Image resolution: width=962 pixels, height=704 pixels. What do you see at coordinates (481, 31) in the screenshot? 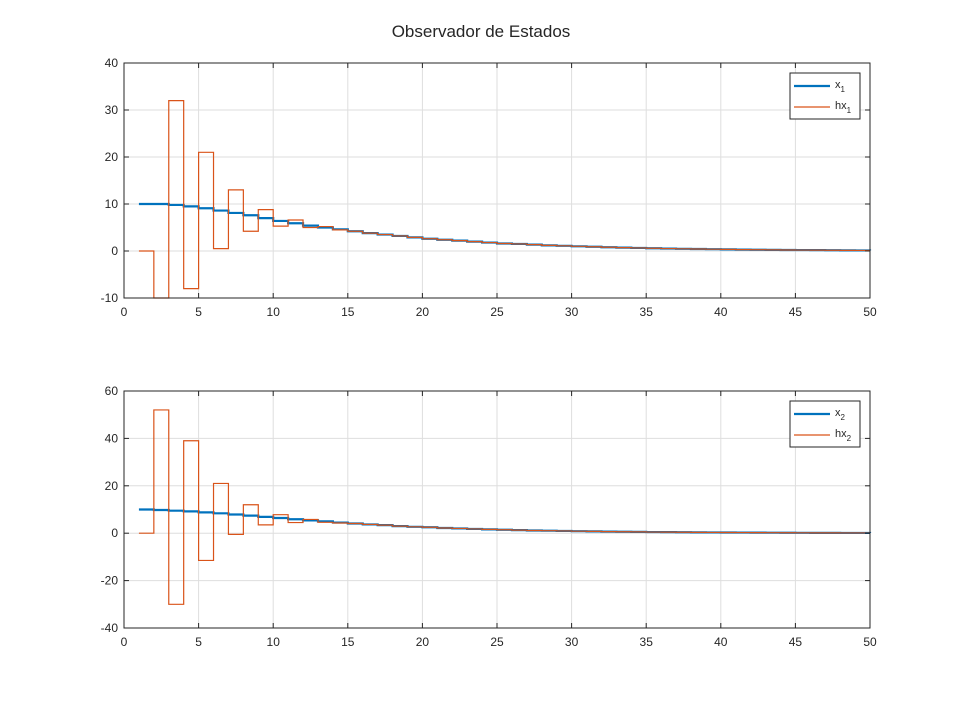
I see `figure-title: Observador de Estados` at bounding box center [481, 31].